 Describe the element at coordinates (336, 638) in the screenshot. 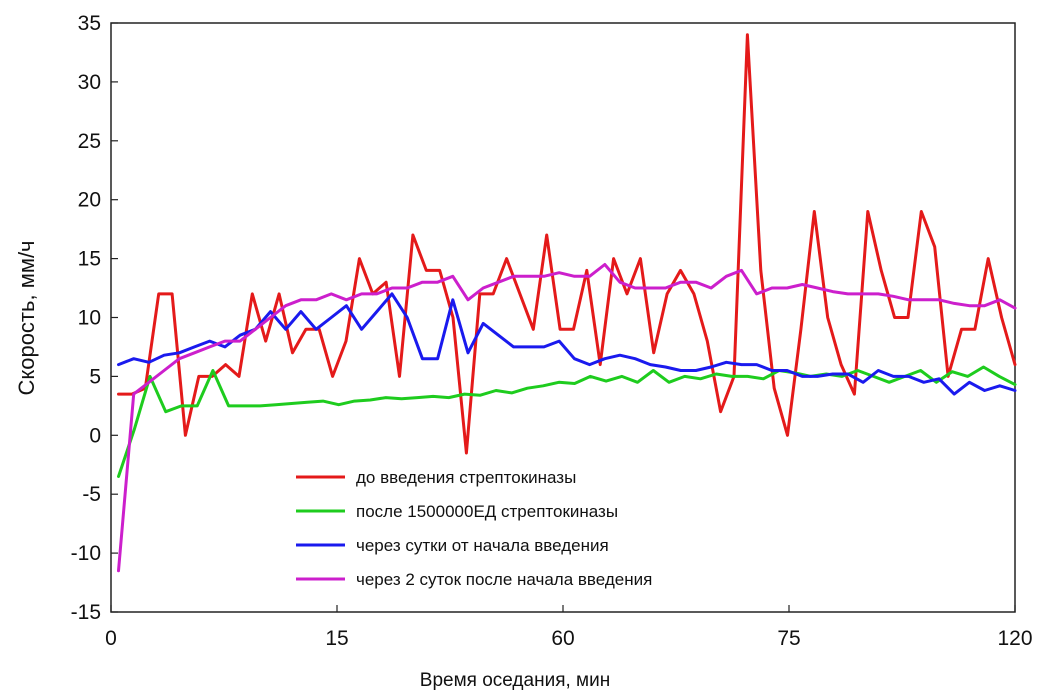

I see `x-tick-label: 15` at that location.